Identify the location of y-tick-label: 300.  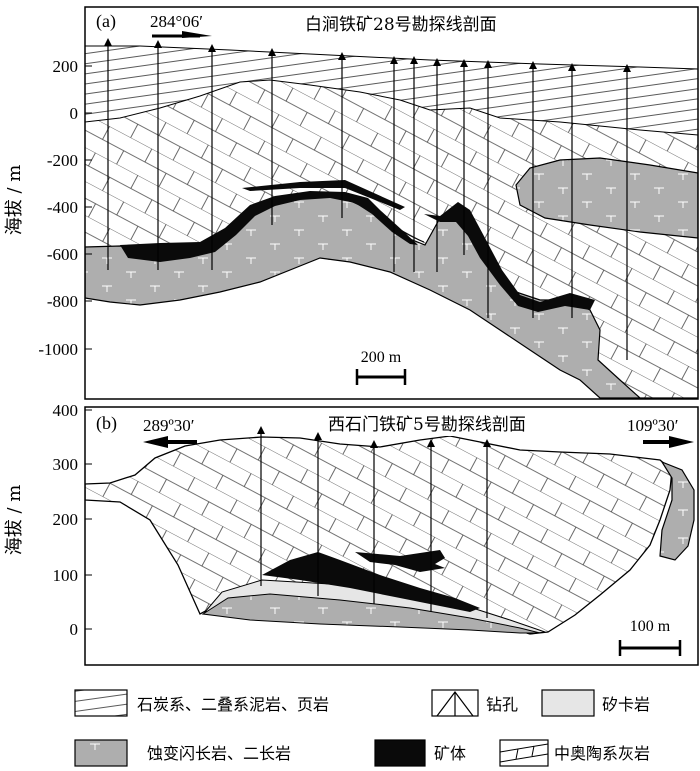
(66, 464).